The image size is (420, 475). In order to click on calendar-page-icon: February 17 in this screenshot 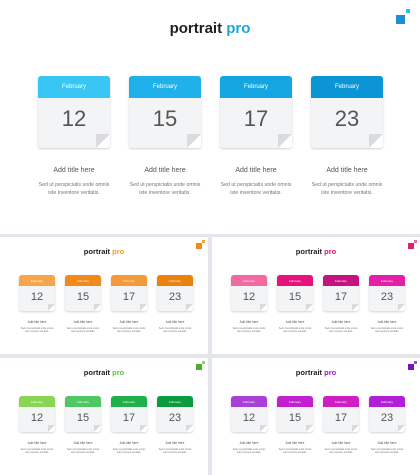, I will do `click(341, 414)`.